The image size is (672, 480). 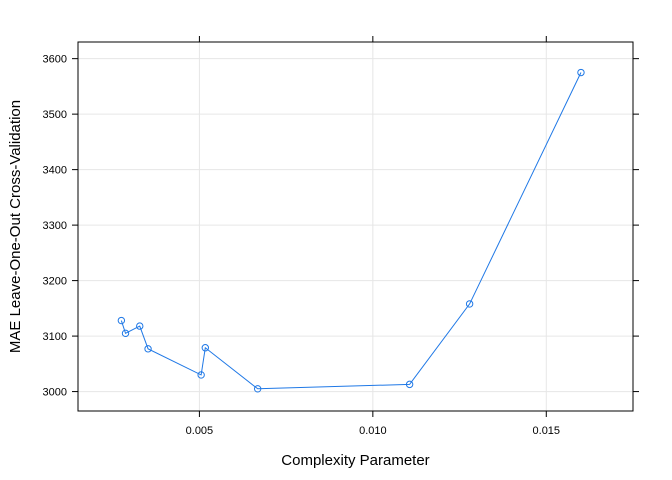 What do you see at coordinates (55, 60) in the screenshot?
I see `y-tick-label-6: 3600` at bounding box center [55, 60].